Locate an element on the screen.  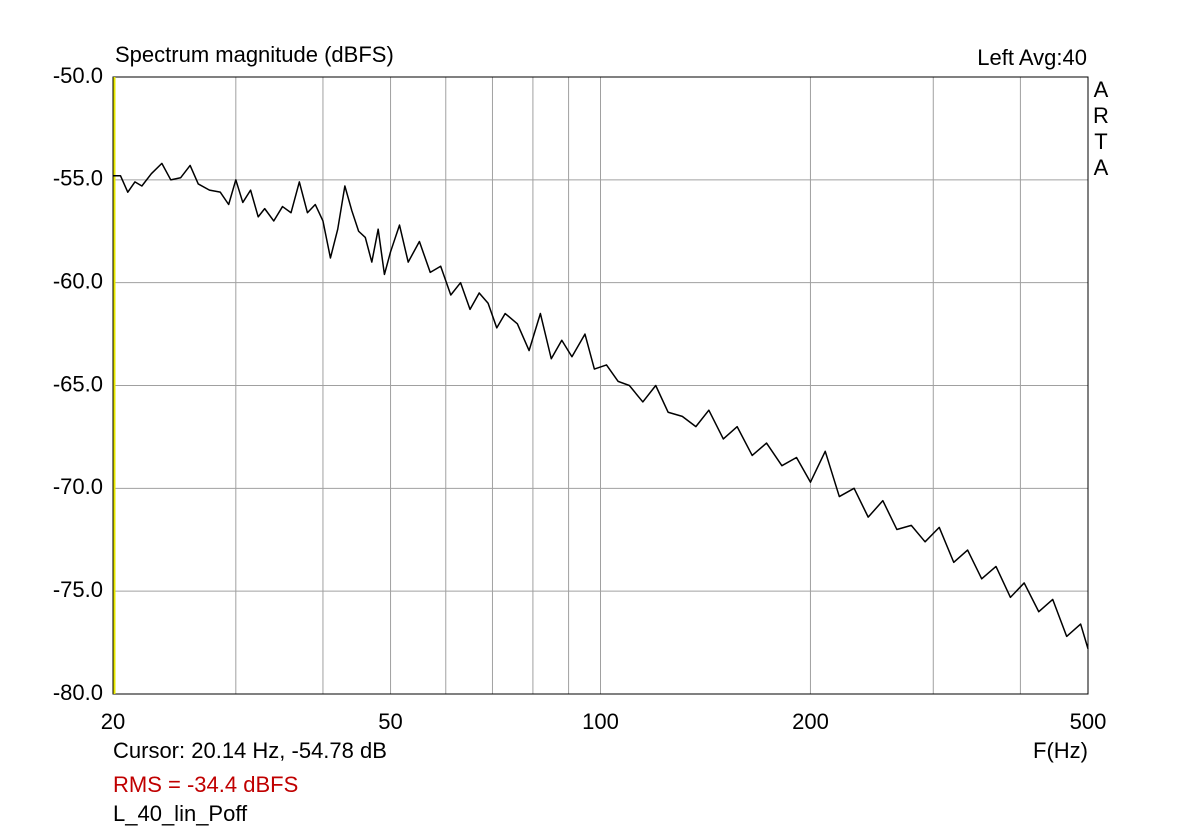
y-tick-label: -60.0 is located at coordinates (78, 280).